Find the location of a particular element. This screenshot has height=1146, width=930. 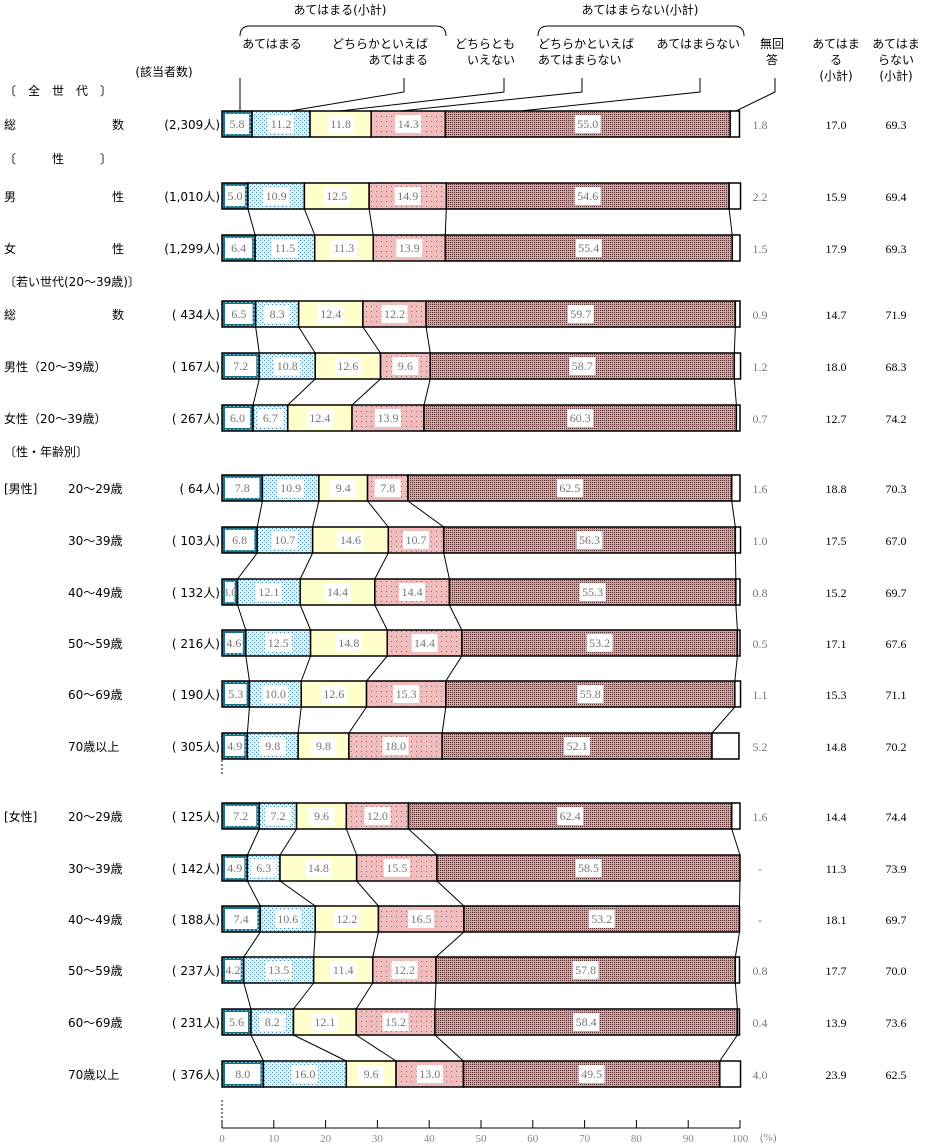

data-label: 13.0 is located at coordinates (429, 1074).